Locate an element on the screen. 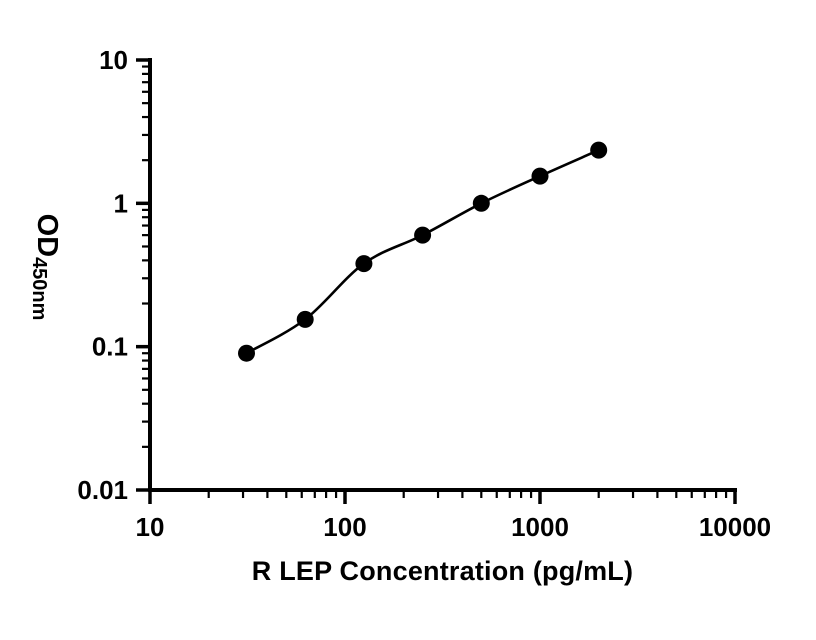  y-tick-label: 0.1 is located at coordinates (110, 347).